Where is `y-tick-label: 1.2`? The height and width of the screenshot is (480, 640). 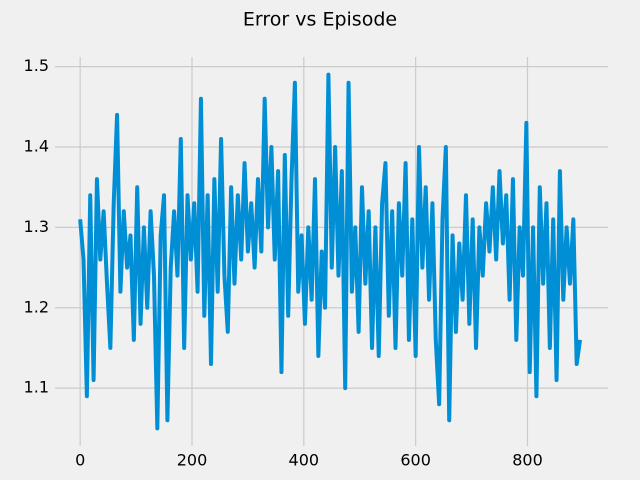
y-tick-label: 1.2 is located at coordinates (36, 306).